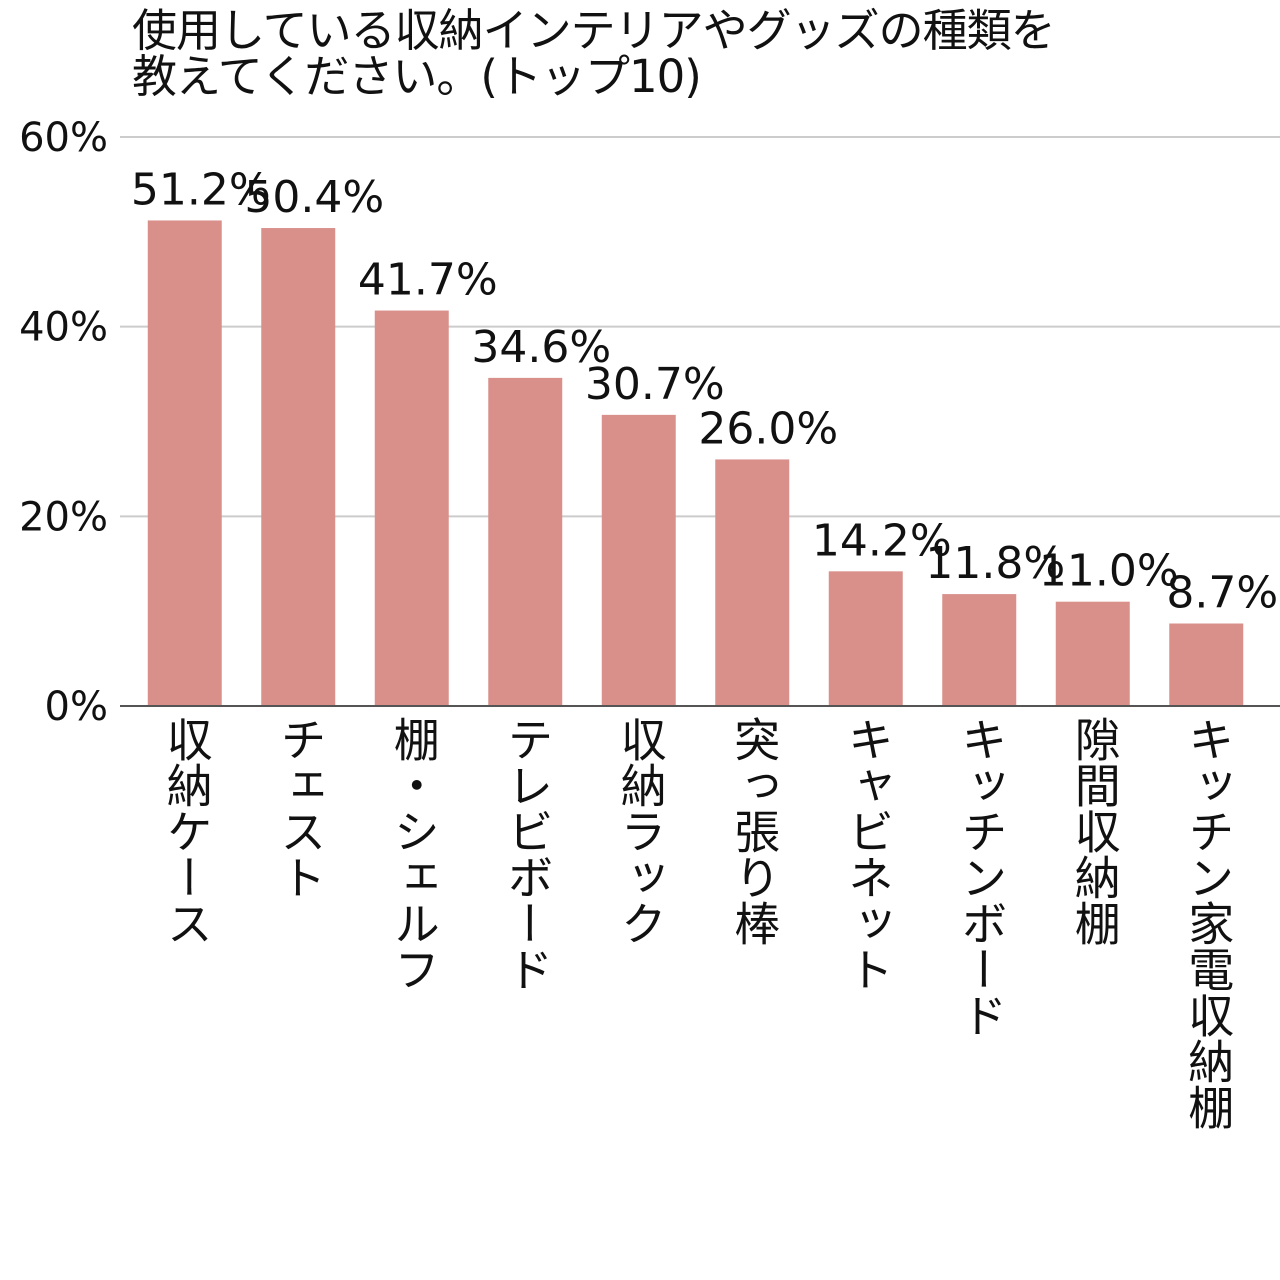 The width and height of the screenshot is (1280, 1280). Describe the element at coordinates (428, 280) in the screenshot. I see `data-label: 41.7%` at that location.